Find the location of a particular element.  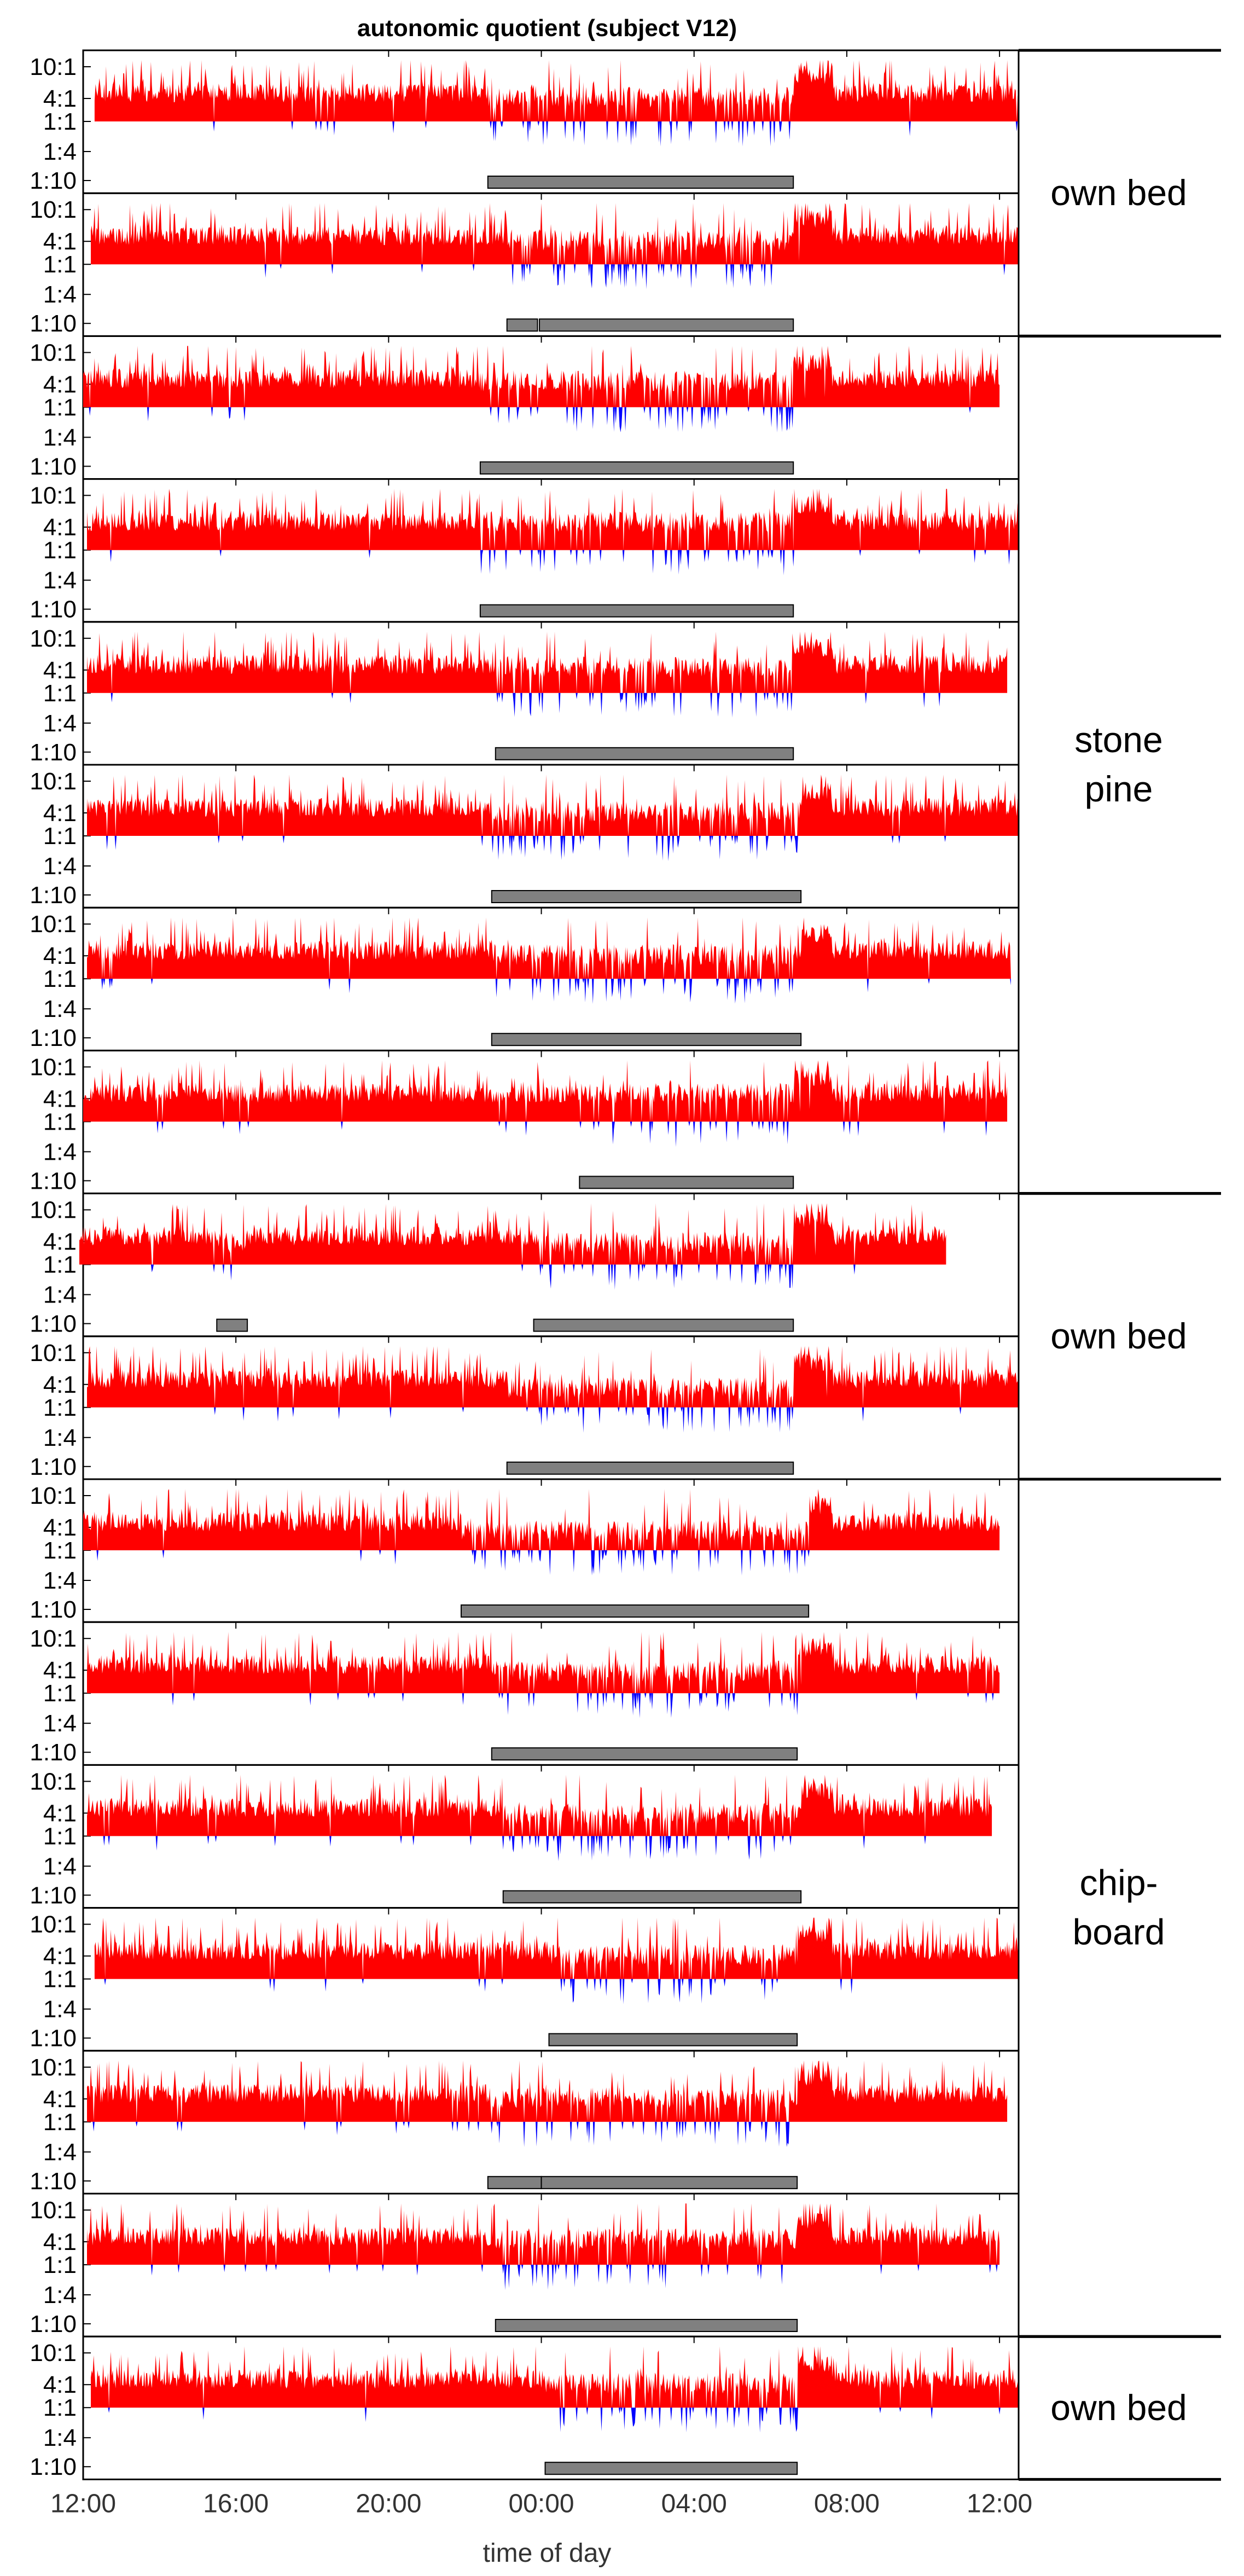

chart-title: autonomic quotient (subject V12) is located at coordinates (547, 28).